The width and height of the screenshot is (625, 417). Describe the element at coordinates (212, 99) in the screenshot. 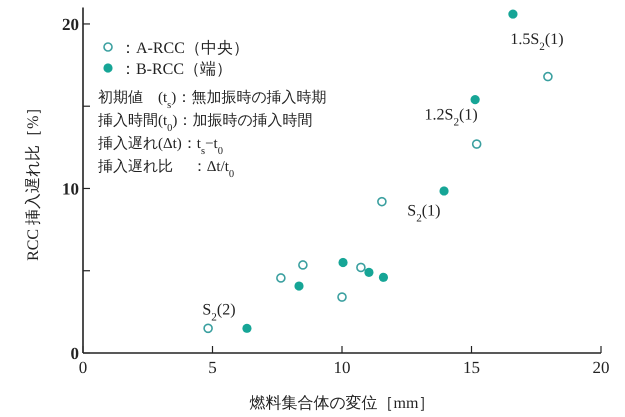

I see `annotation: 初期値 (t$_{s}$)：無加振時の挿入時期` at that location.